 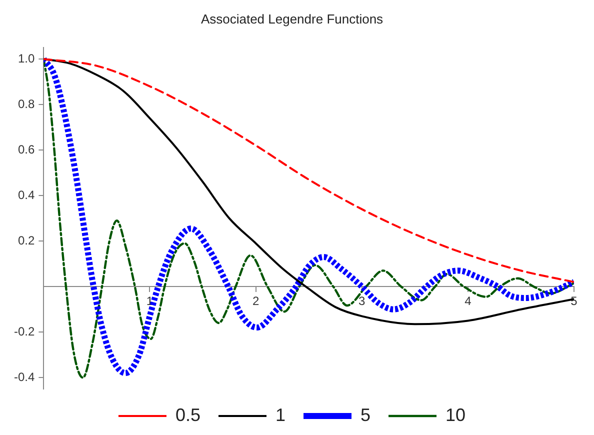 I want to click on legend-label: 1, so click(x=280, y=414).